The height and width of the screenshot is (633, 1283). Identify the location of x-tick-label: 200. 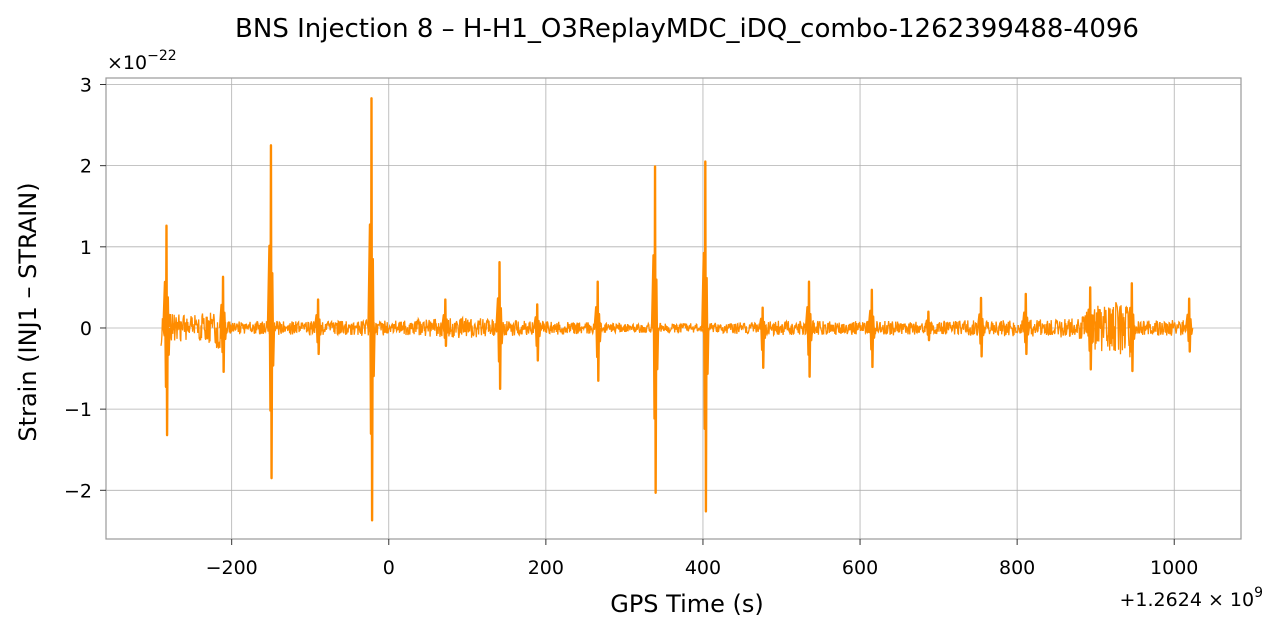
(546, 568).